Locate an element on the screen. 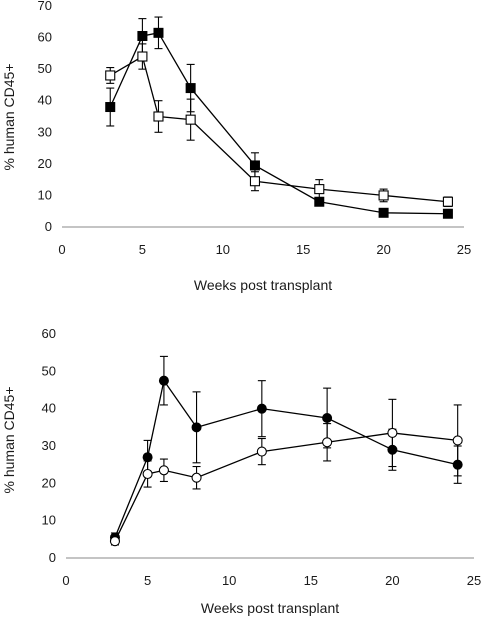 Image resolution: width=484 pixels, height=620 pixels. bottom-y-ticks: 0 10 20 30 40 50 60 is located at coordinates (49, 445).